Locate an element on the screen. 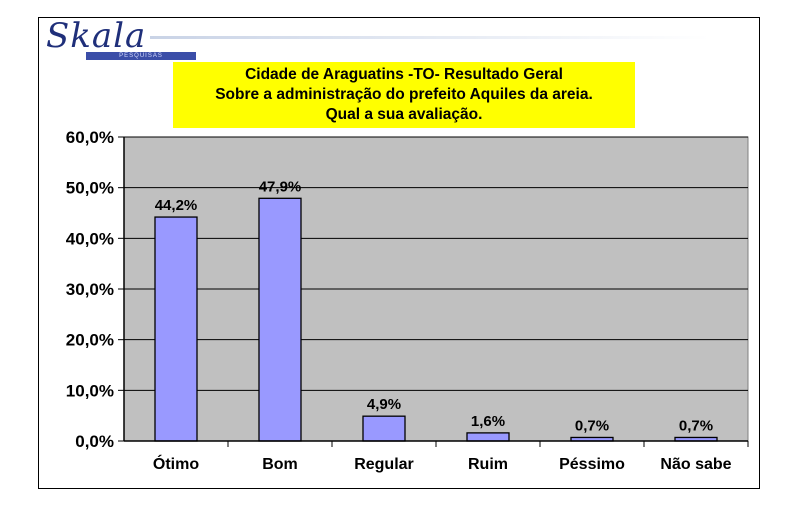 The height and width of the screenshot is (510, 803). logo-tagline: PESQUISAS is located at coordinates (141, 56).